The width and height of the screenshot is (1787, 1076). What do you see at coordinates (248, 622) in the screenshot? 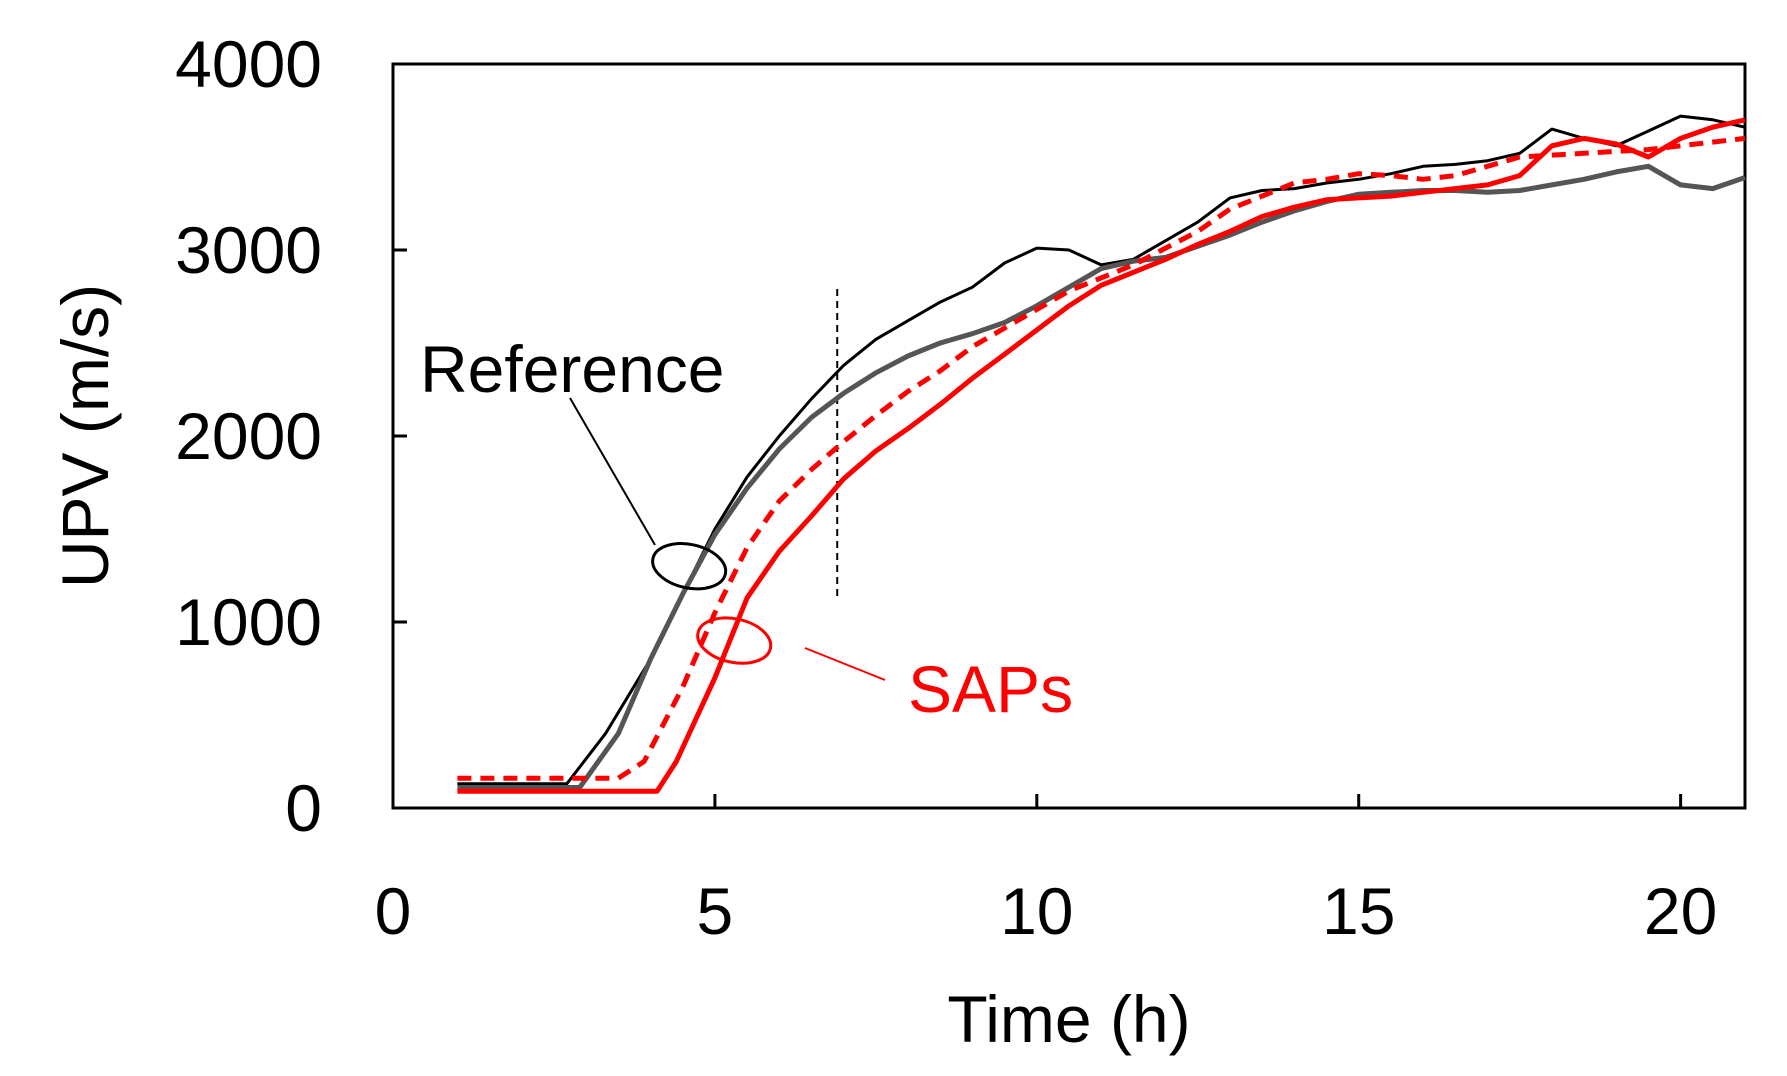
I see `y-tick-label: 1000` at bounding box center [248, 622].